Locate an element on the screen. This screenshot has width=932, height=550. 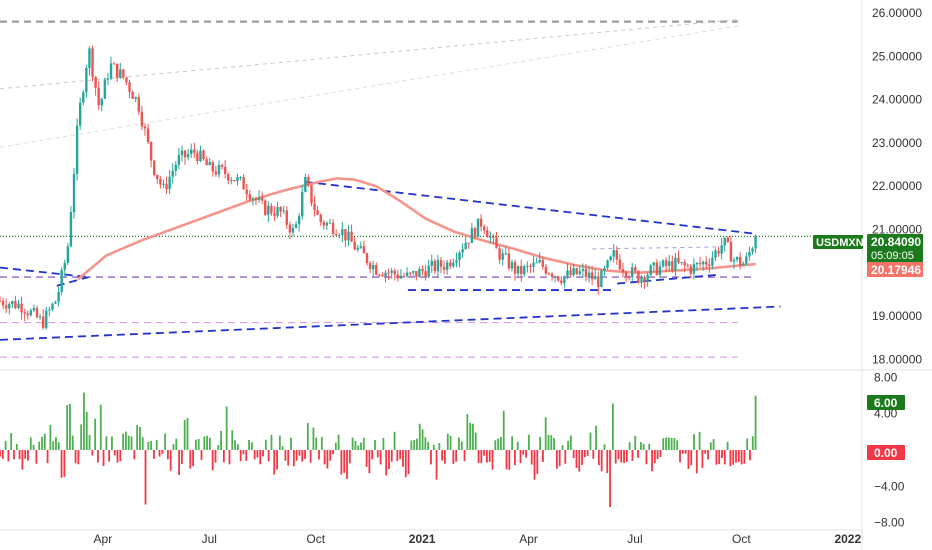
time-tick-label: 2021 is located at coordinates (422, 539).